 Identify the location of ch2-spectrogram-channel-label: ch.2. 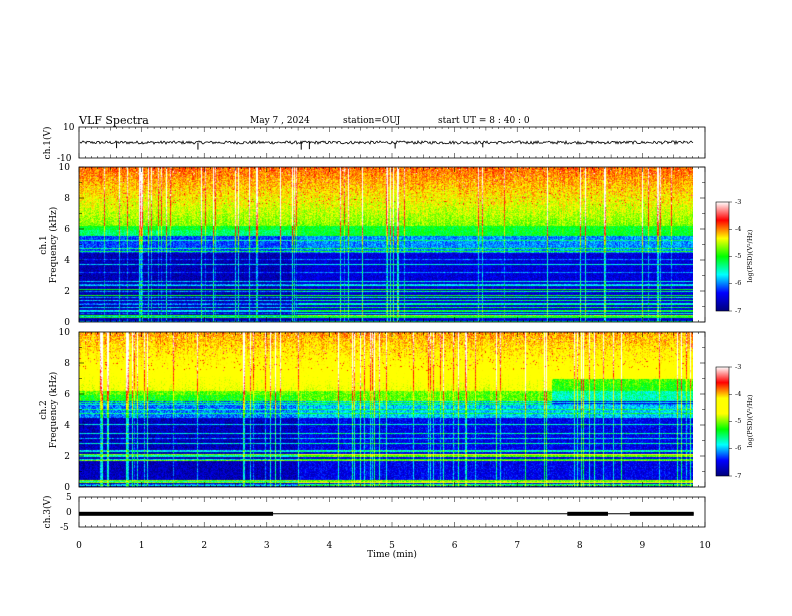
(44, 409).